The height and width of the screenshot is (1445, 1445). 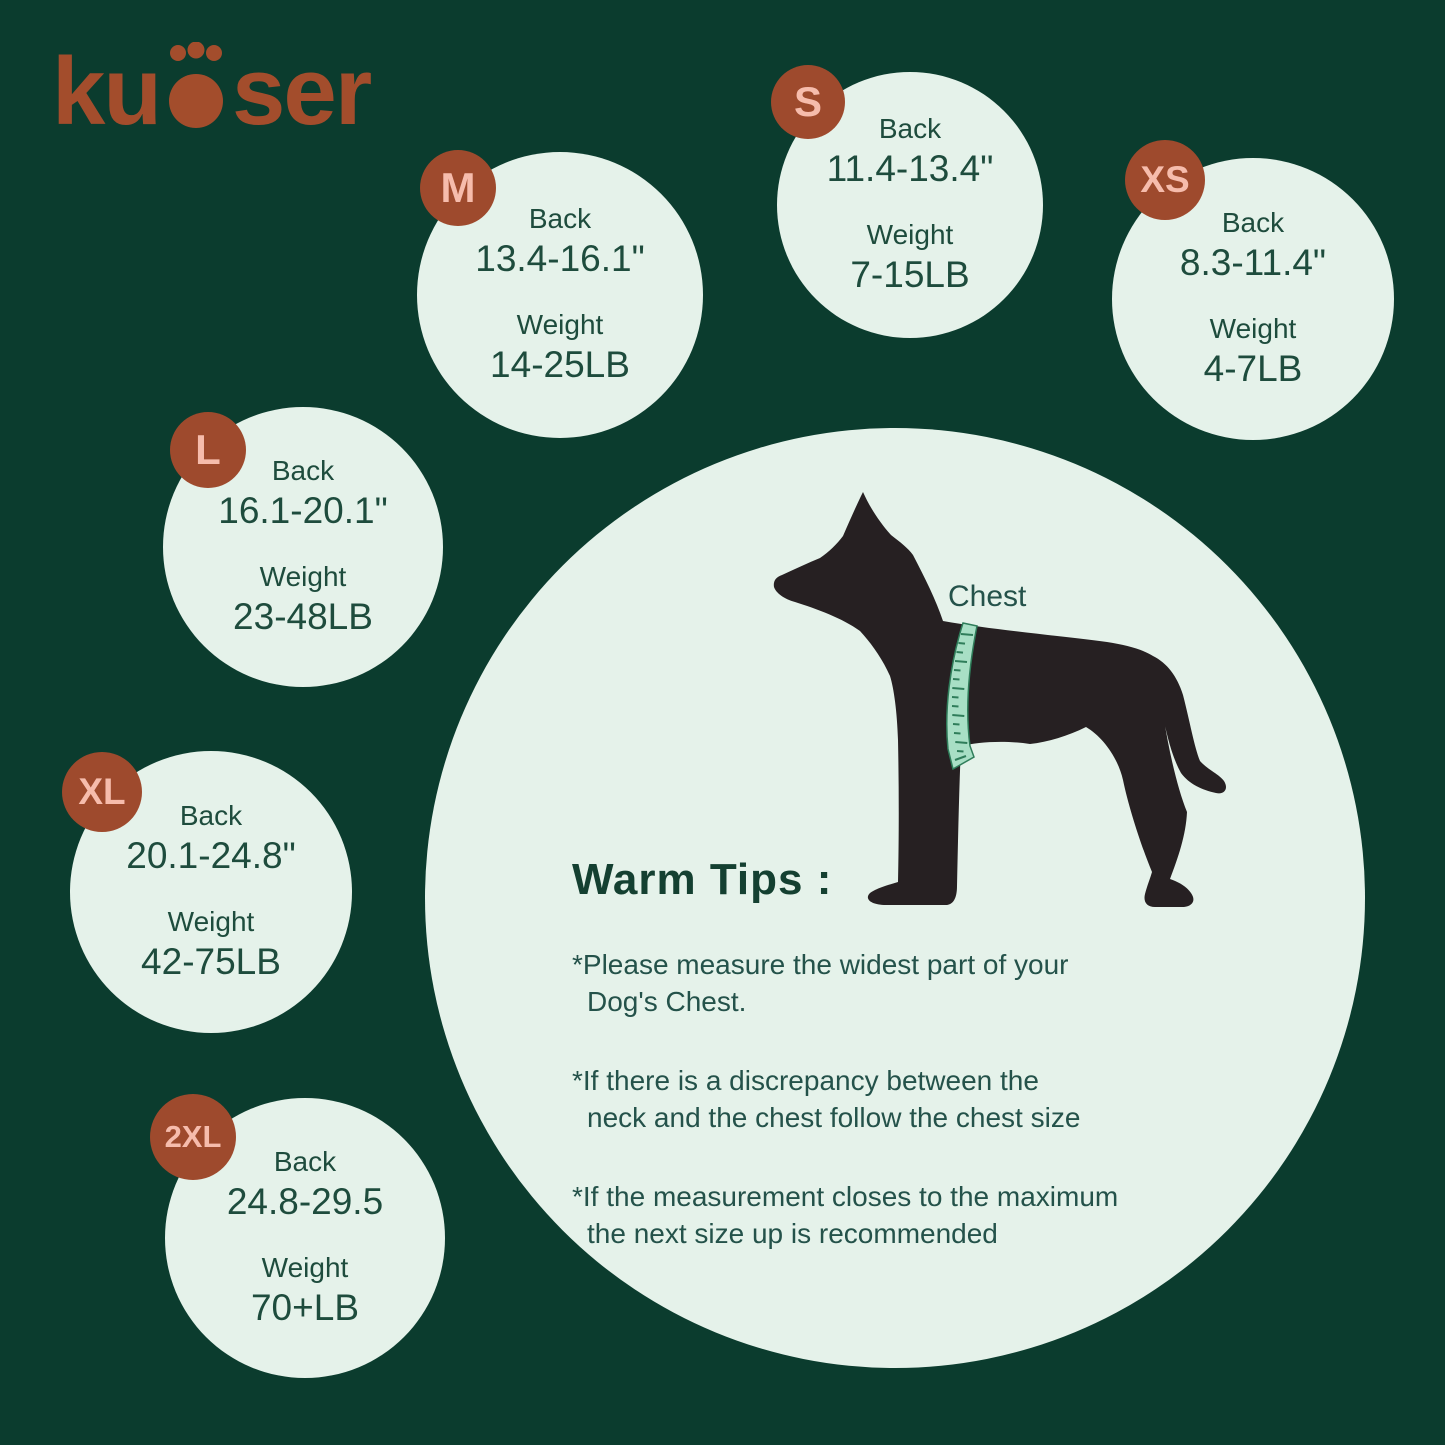 What do you see at coordinates (962, 696) in the screenshot?
I see `measuring-tape-icon` at bounding box center [962, 696].